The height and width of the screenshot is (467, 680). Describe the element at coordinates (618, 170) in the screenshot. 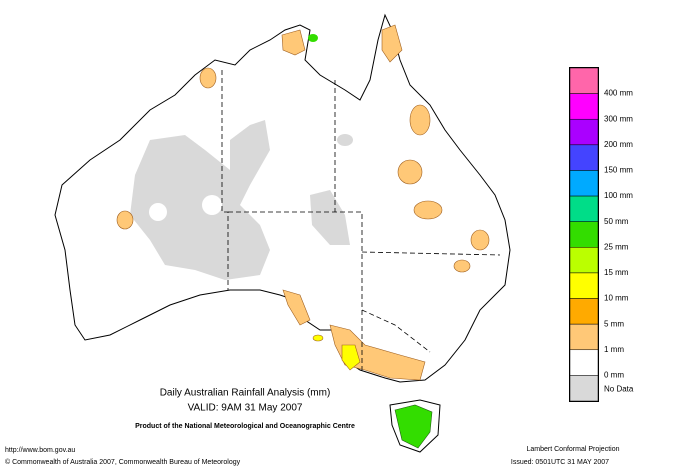

I see `legend-label: 150 mm` at that location.